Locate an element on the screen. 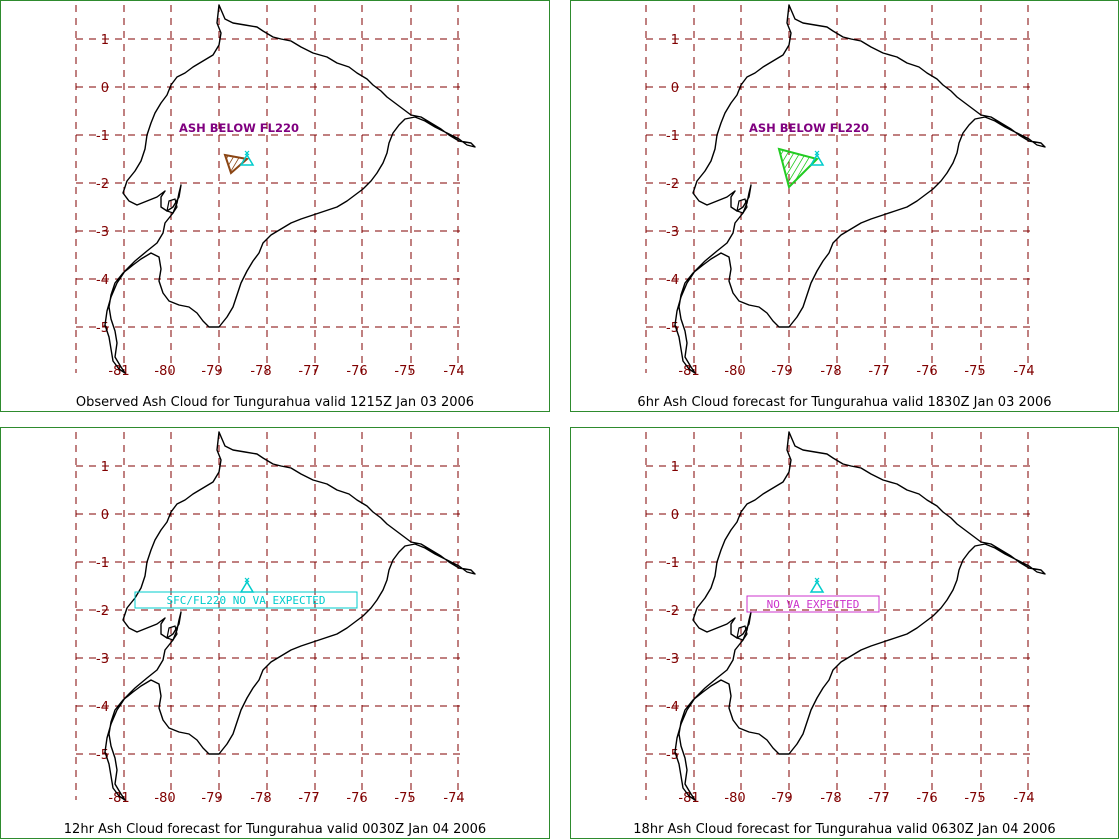  ash-annotation: NO VA EXPECTED is located at coordinates (813, 604).